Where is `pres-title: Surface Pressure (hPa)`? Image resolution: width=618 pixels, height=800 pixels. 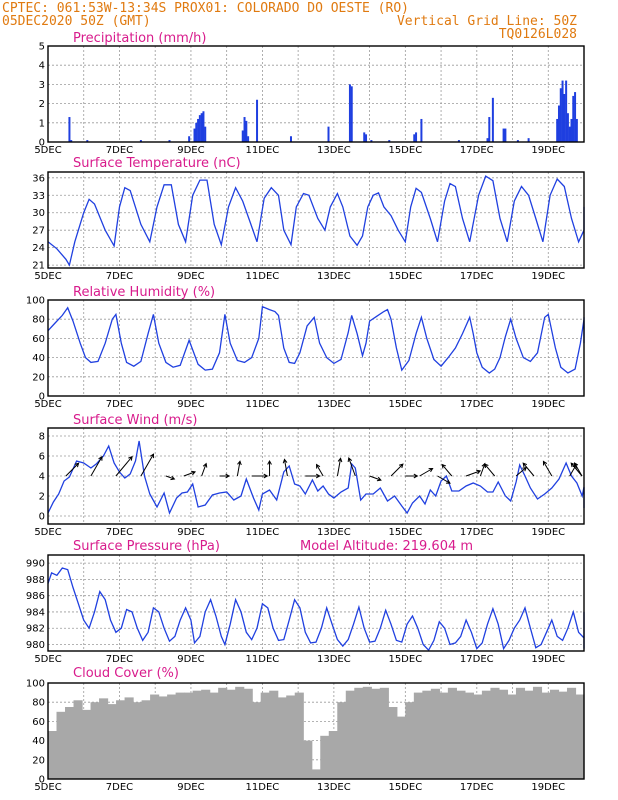 pres-title: Surface Pressure (hPa) is located at coordinates (146, 546).